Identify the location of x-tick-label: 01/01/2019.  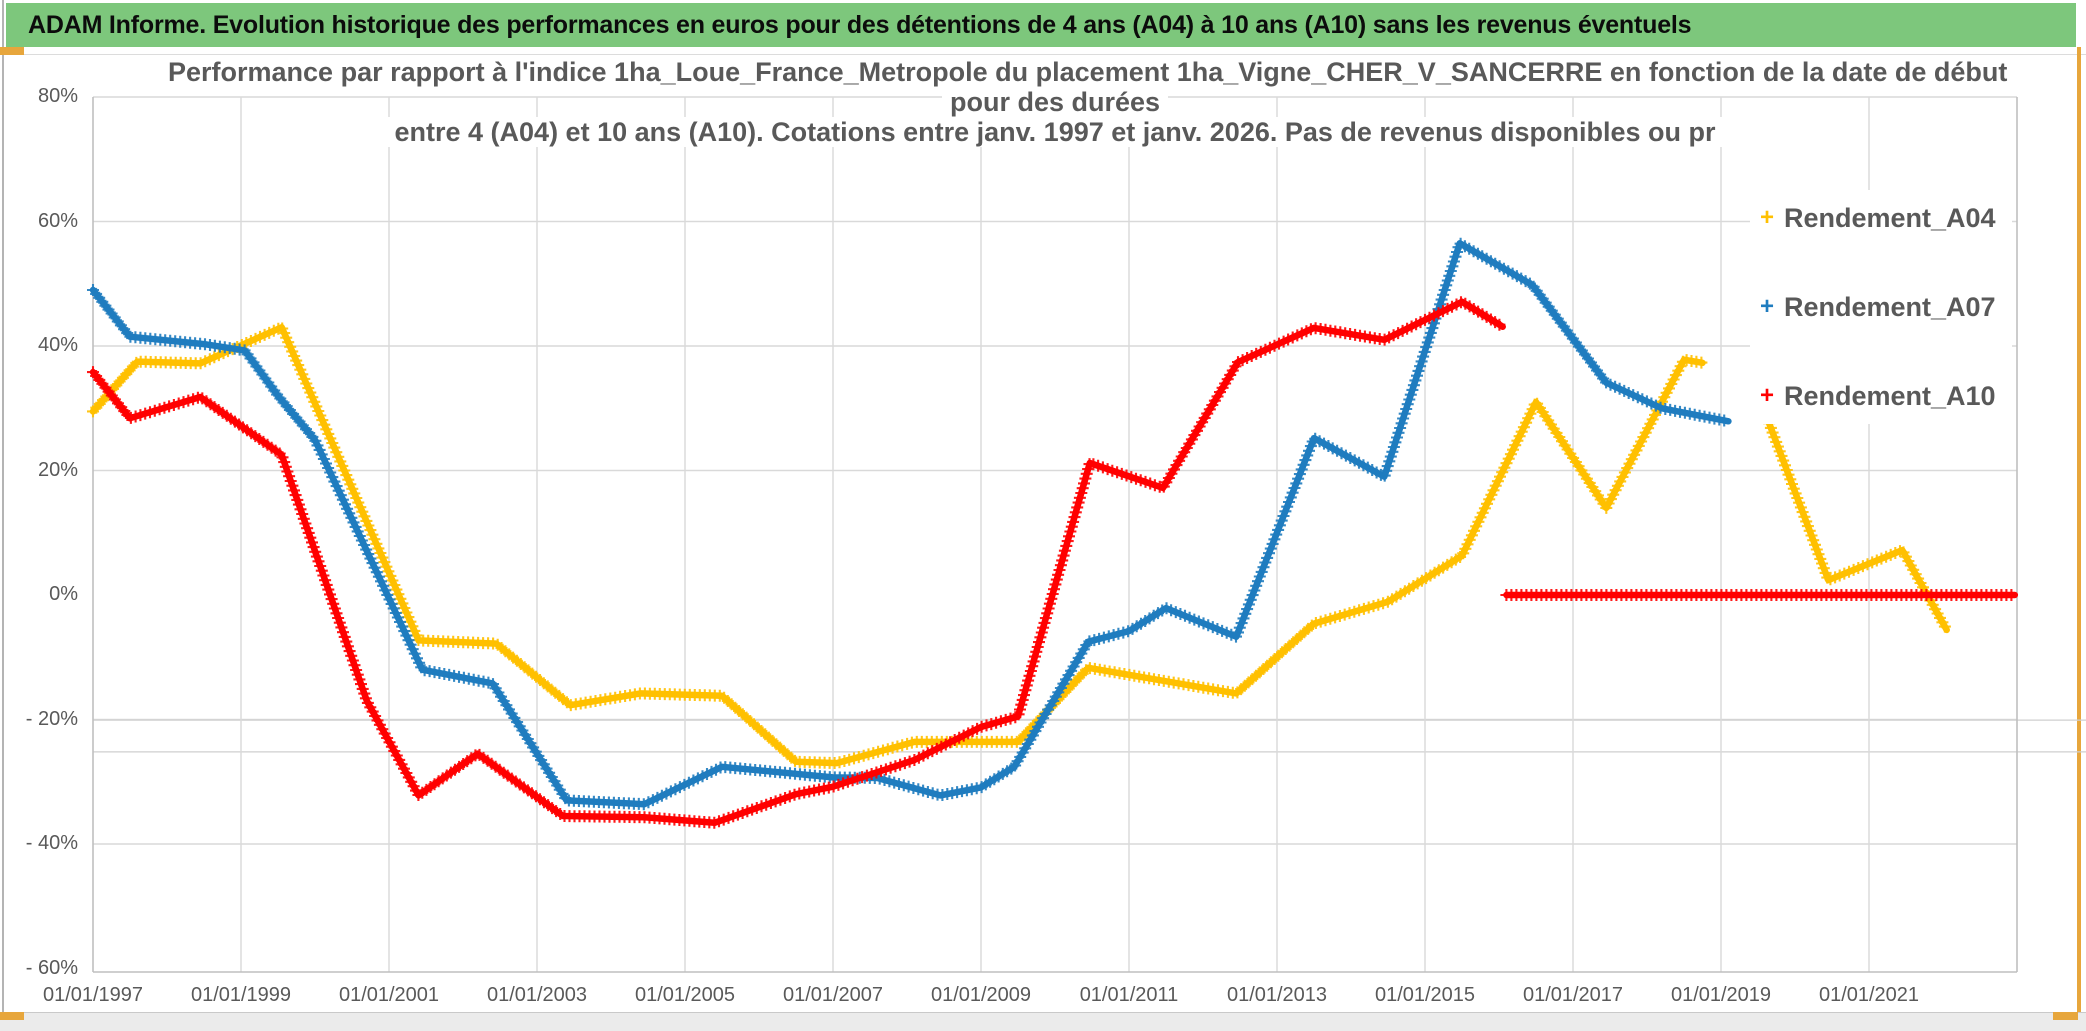
(1721, 995).